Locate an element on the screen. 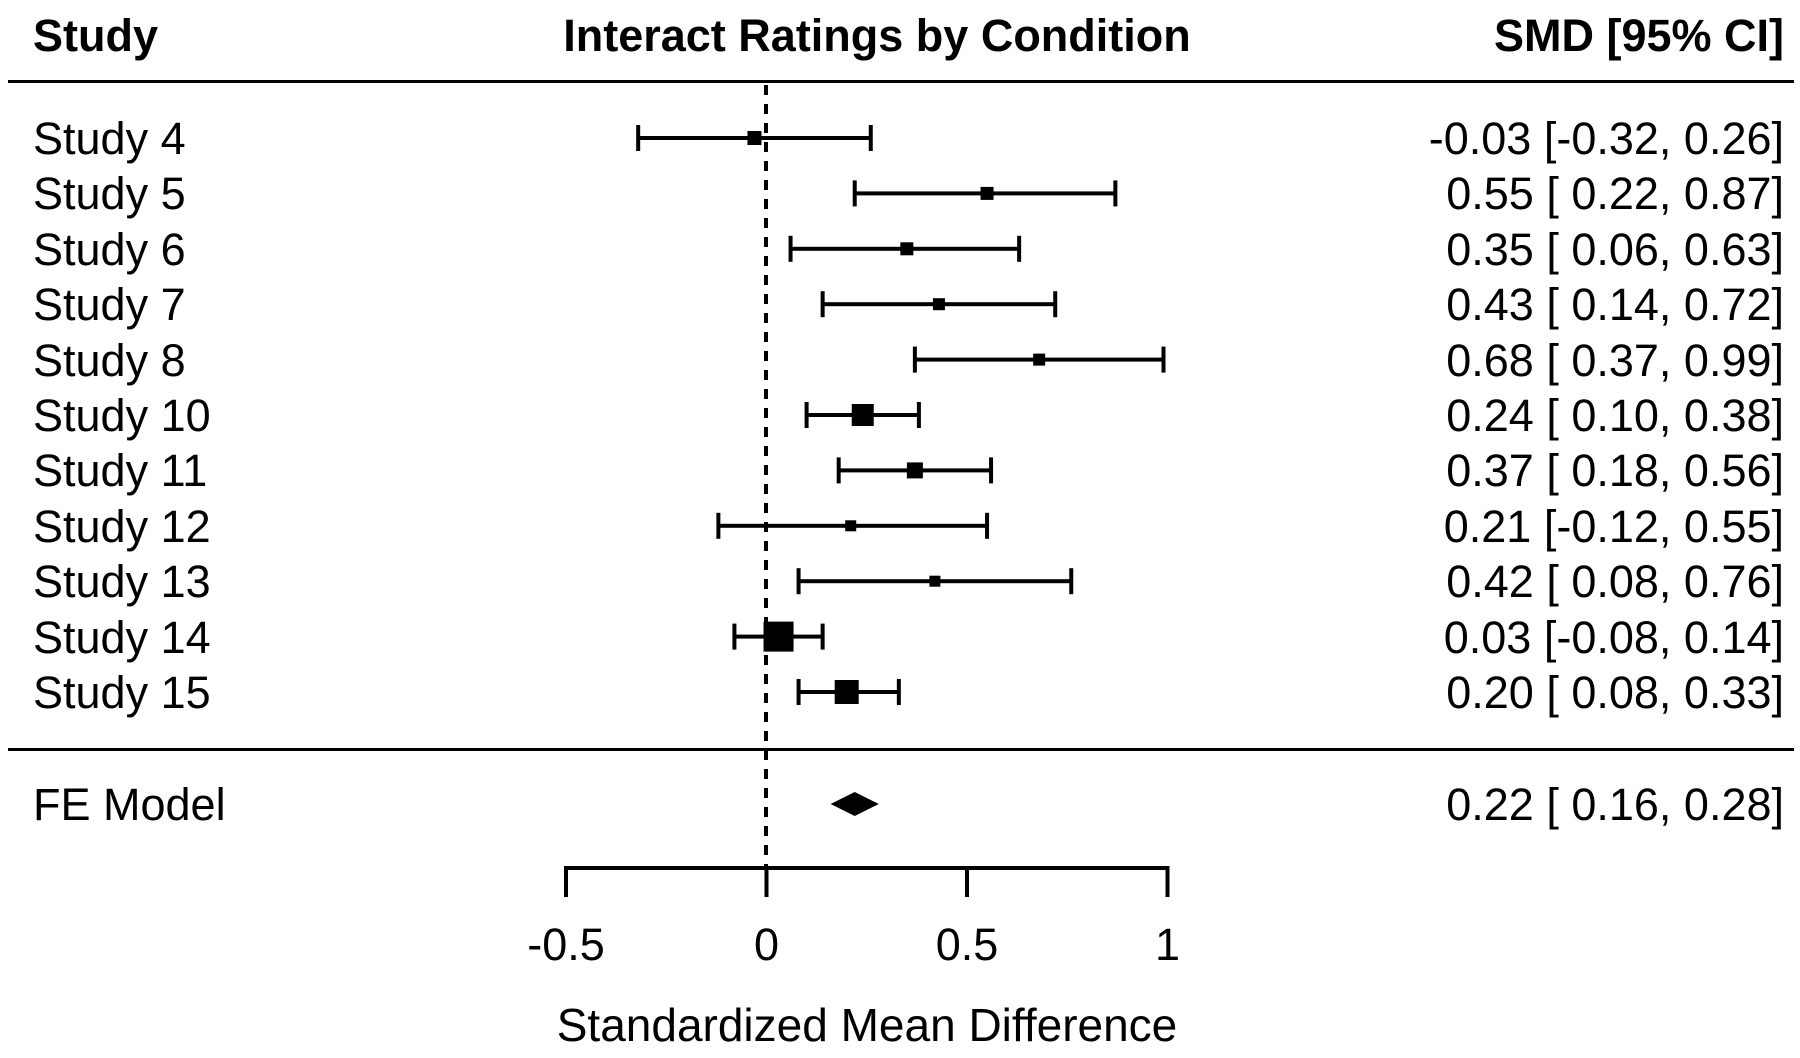 This screenshot has height=1058, width=1800. study-label: Study 10 is located at coordinates (122, 415).